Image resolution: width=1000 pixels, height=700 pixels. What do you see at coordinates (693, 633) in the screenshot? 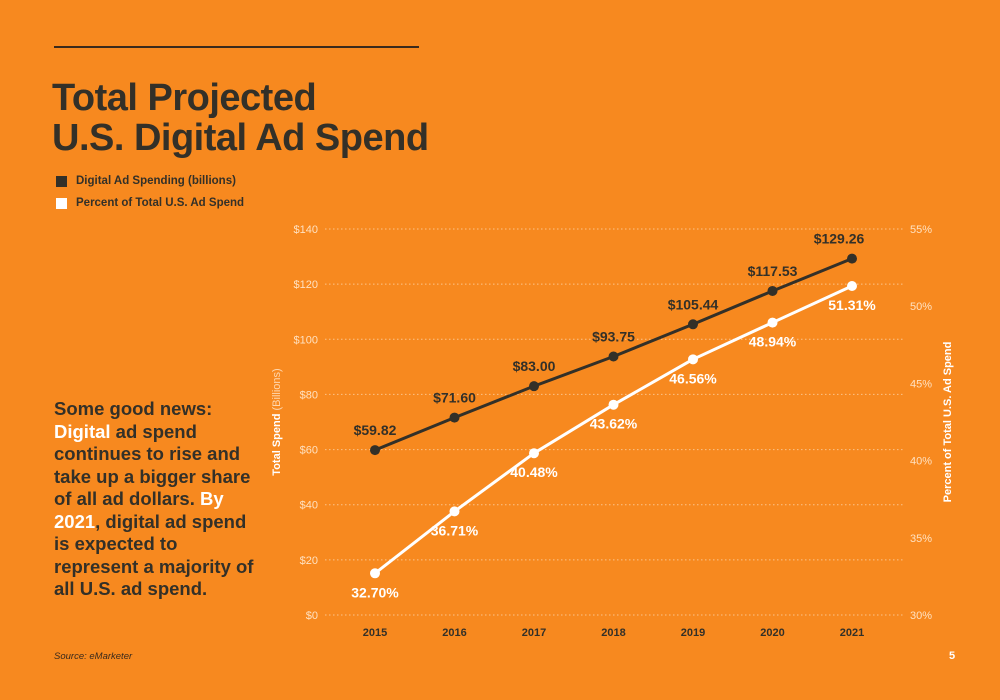
I see `x-tick-label: 2019` at bounding box center [693, 633].